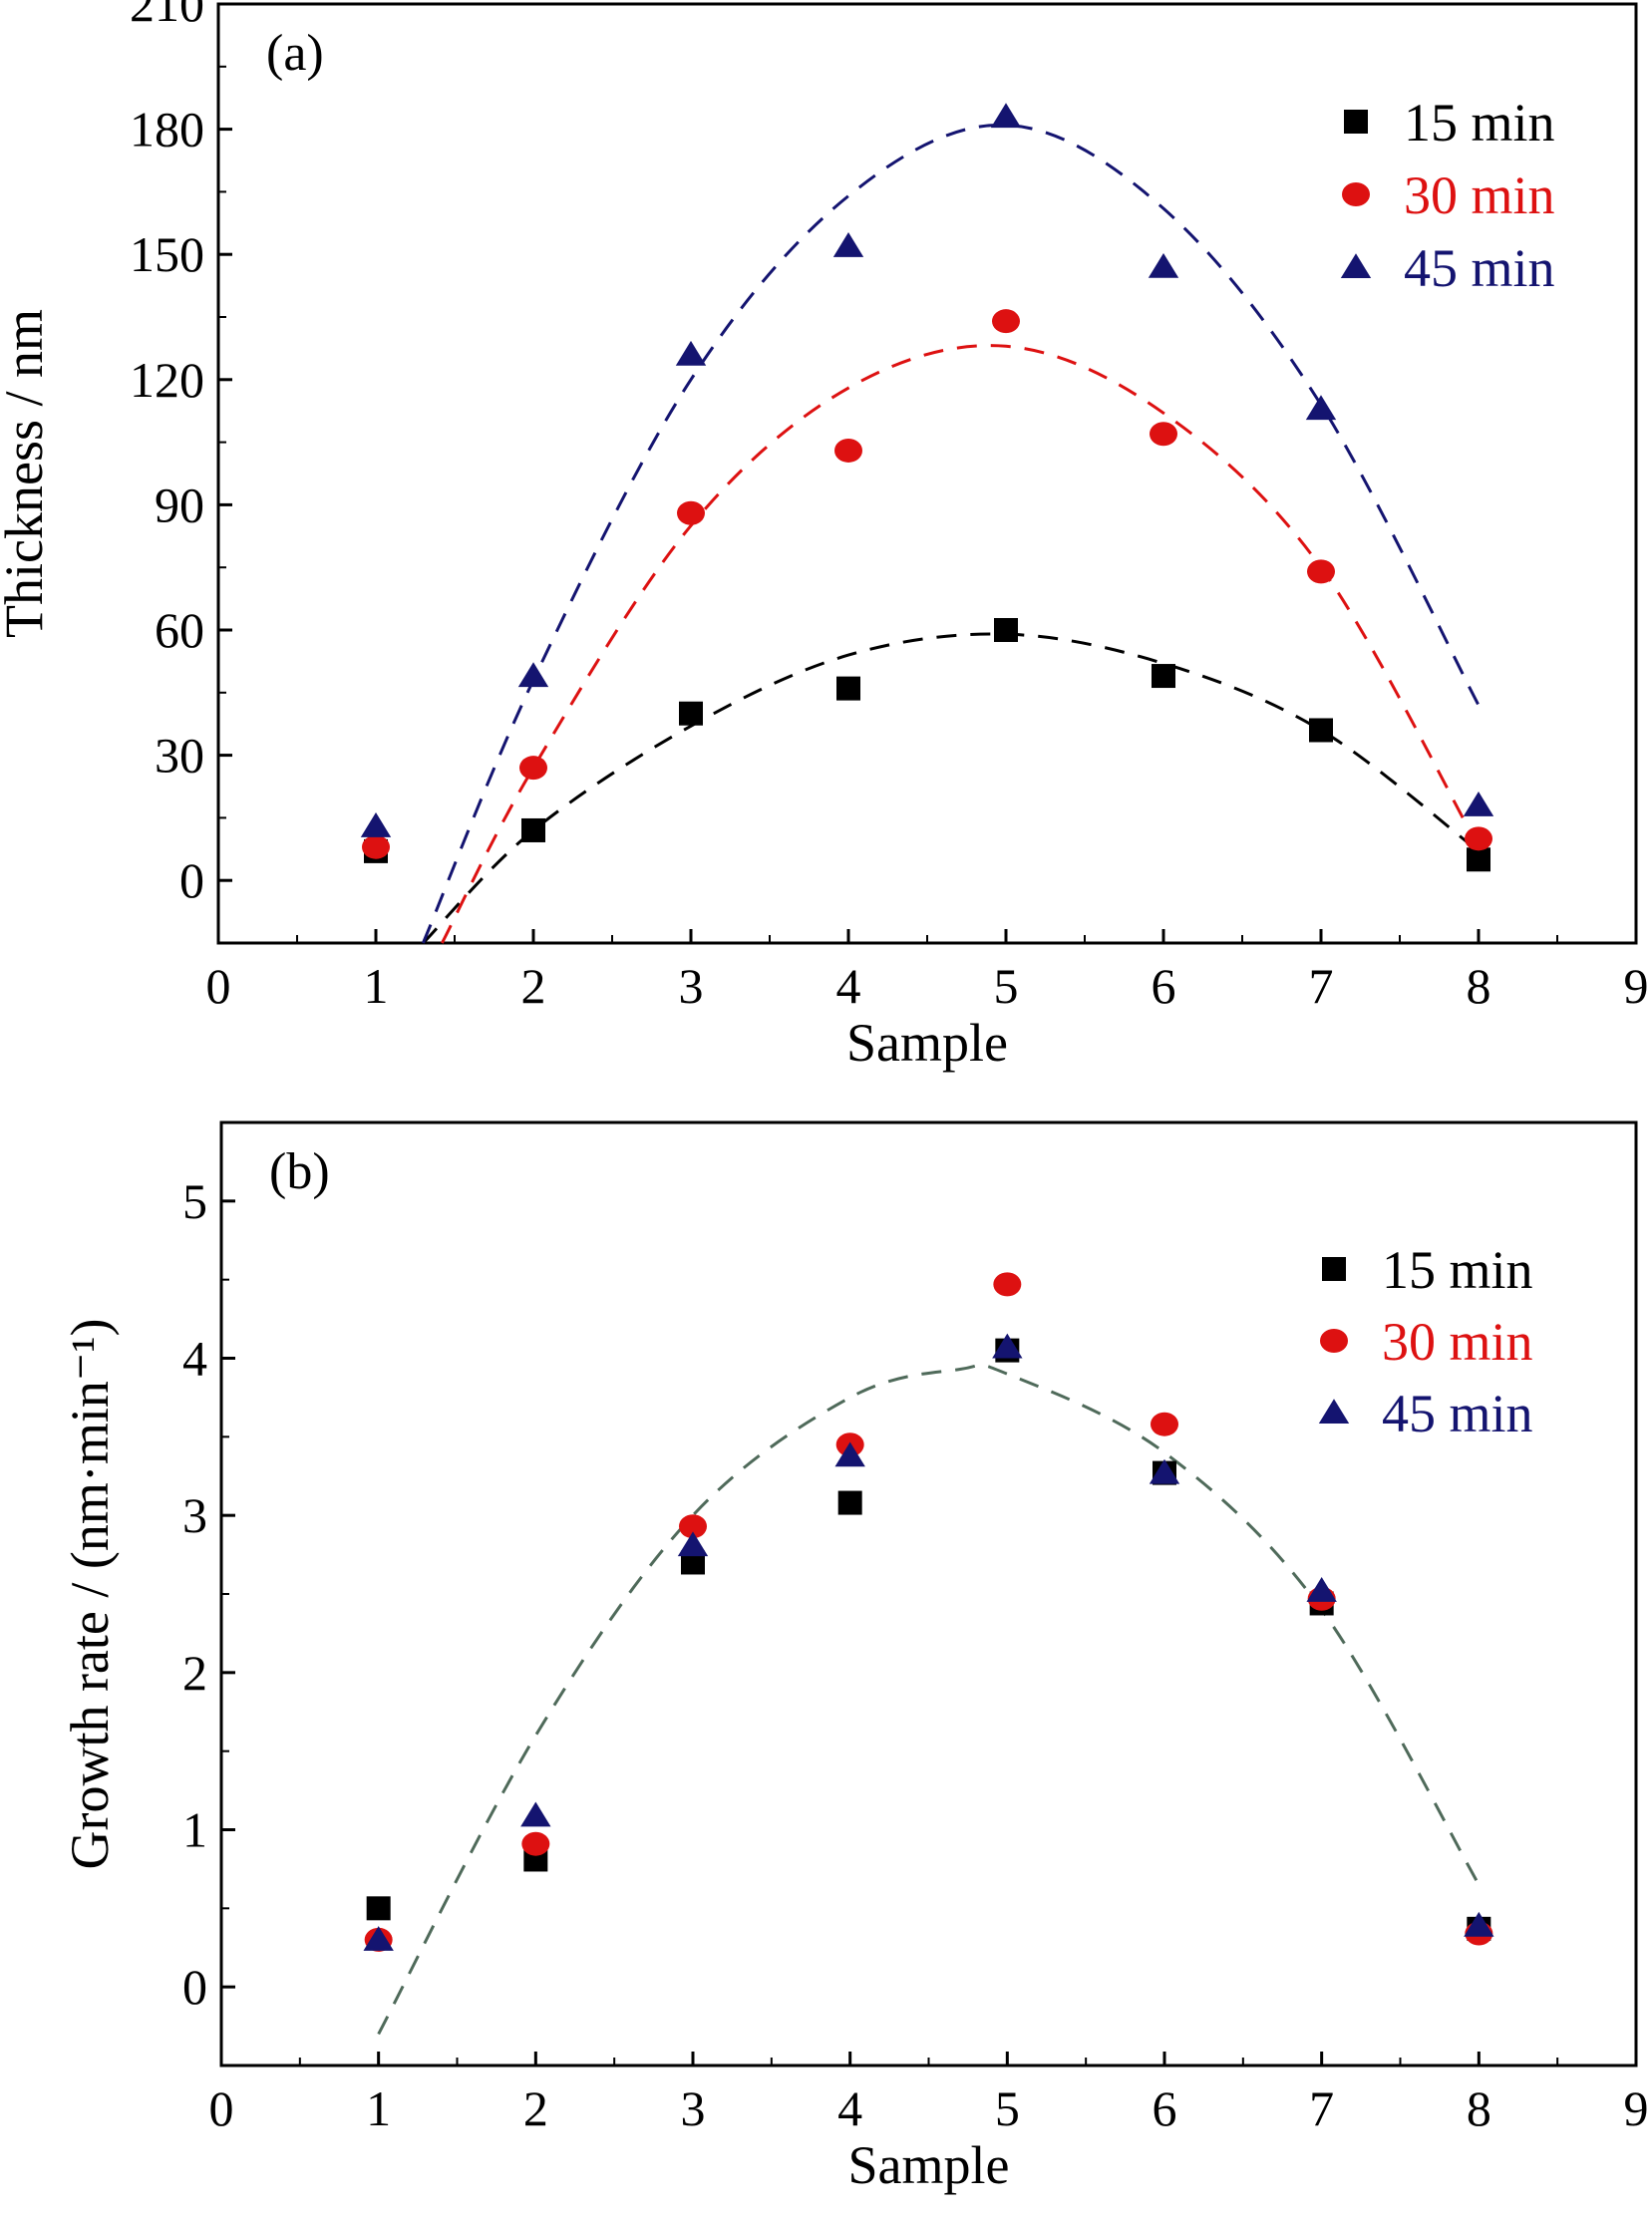  Describe the element at coordinates (929, 2165) in the screenshot. I see `x-axis-title-b: Sample` at that location.